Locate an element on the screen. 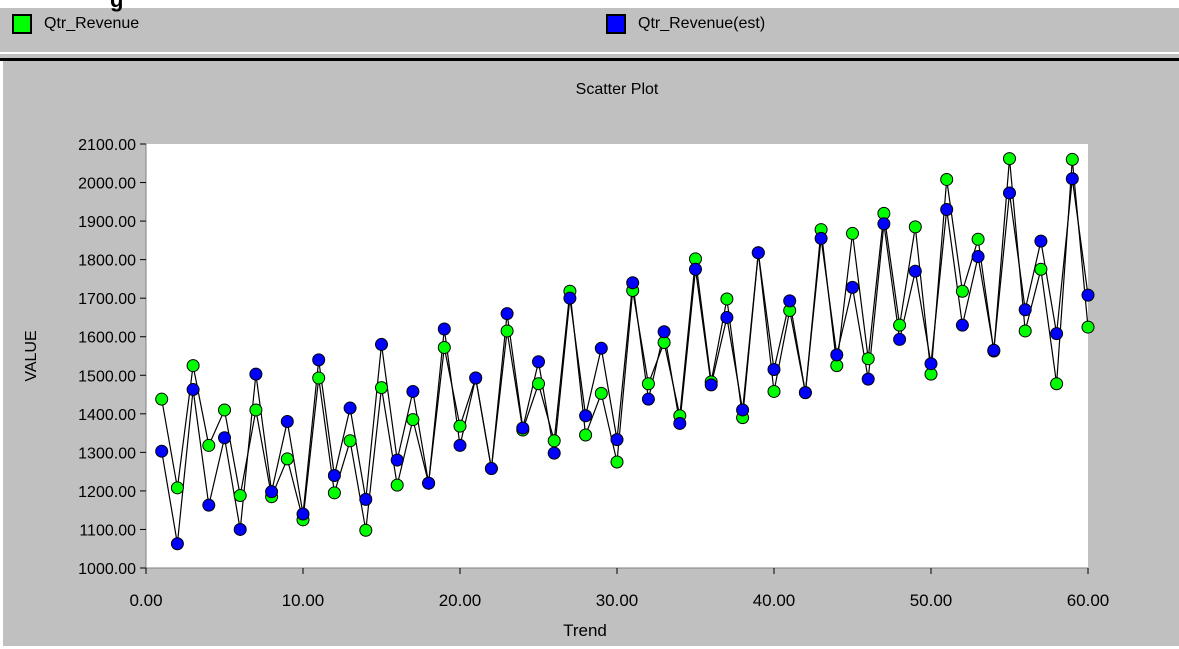 The height and width of the screenshot is (649, 1179). x-tick-label: 60.00 is located at coordinates (1088, 600).